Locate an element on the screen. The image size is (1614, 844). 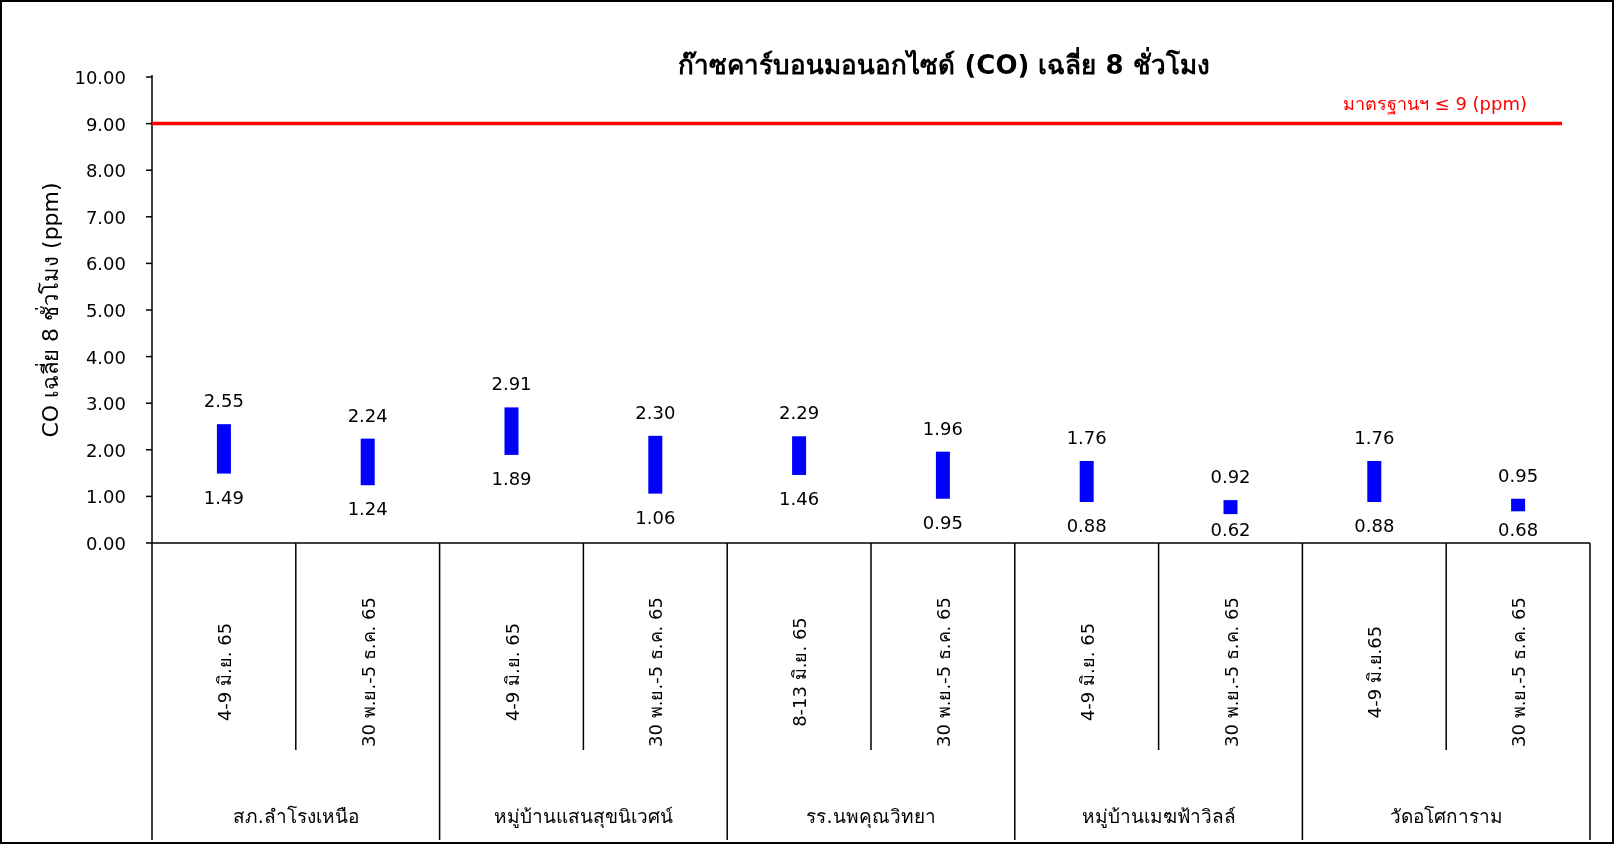
text: วัดอโศการาม is located at coordinates (1446, 816).